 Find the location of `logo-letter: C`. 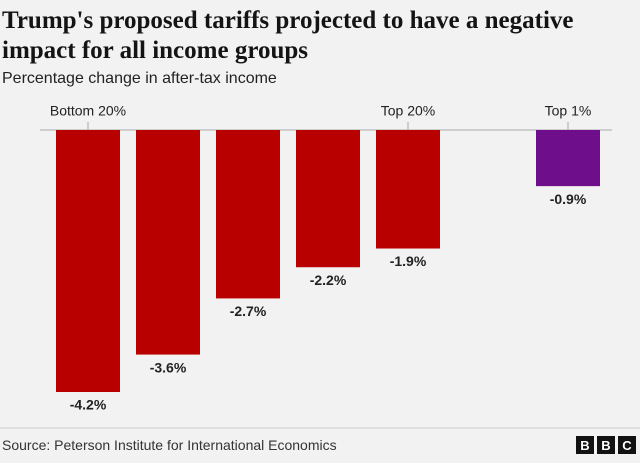

logo-letter: C is located at coordinates (627, 445).